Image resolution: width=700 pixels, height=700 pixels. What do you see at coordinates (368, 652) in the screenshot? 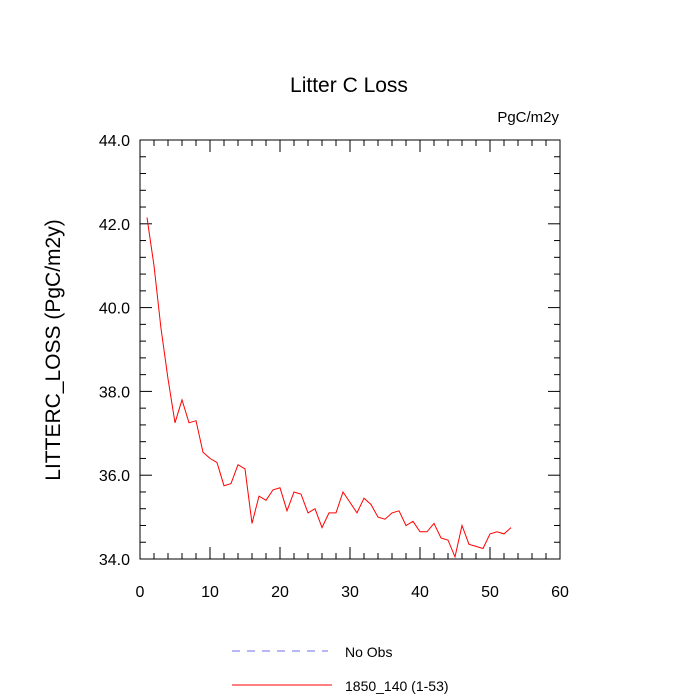
I see `legend-label-no-obs: No Obs` at bounding box center [368, 652].